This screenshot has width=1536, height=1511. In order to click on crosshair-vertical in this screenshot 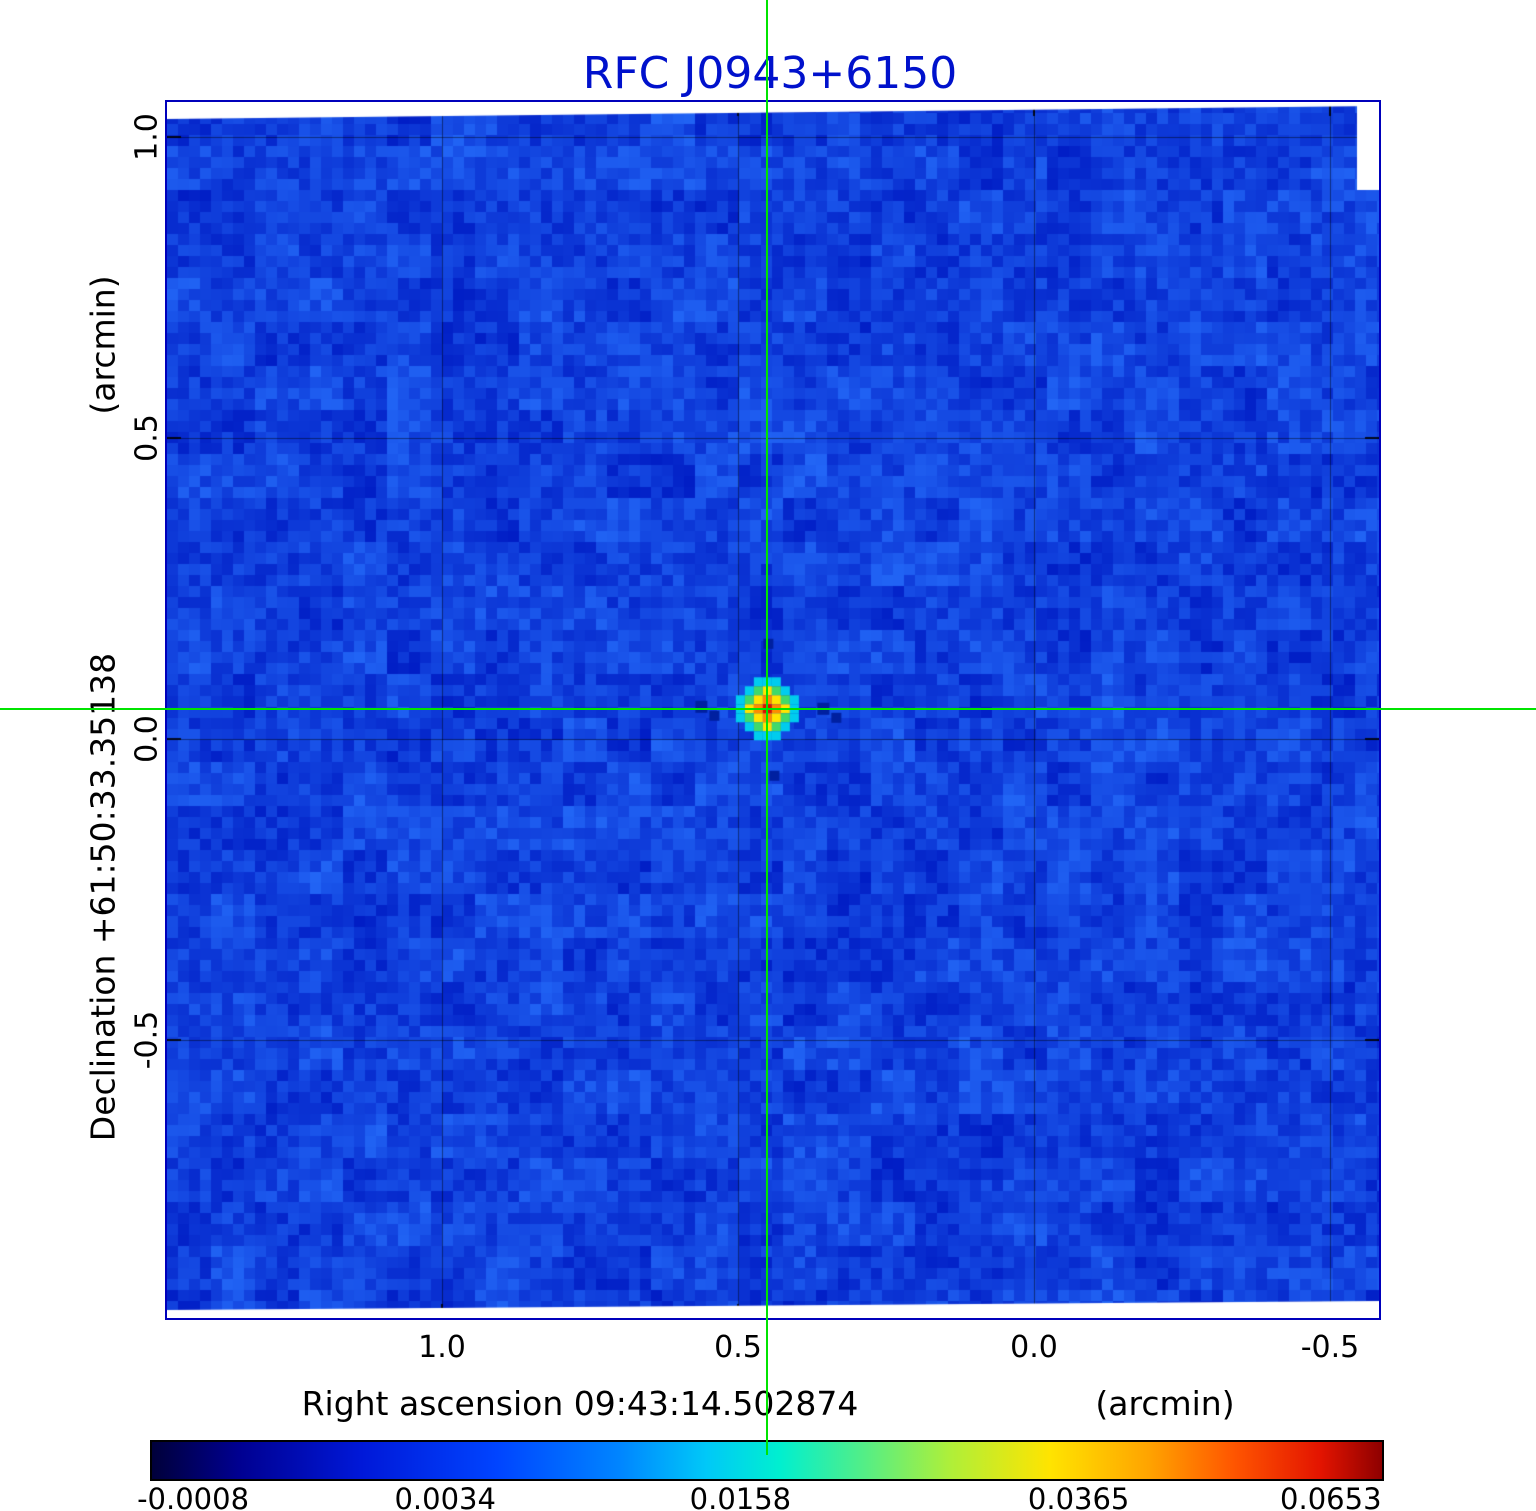, I will do `click(767, 727)`.